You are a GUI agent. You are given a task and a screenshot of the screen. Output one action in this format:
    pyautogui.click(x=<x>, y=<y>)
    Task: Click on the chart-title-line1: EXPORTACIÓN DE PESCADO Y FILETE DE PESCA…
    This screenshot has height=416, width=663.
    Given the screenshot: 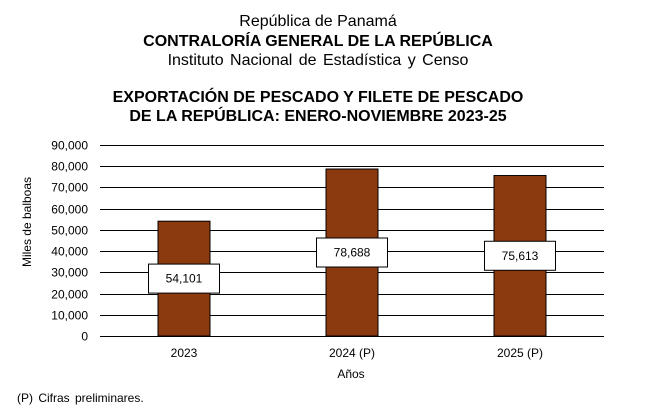 What is the action you would take?
    pyautogui.click(x=318, y=97)
    